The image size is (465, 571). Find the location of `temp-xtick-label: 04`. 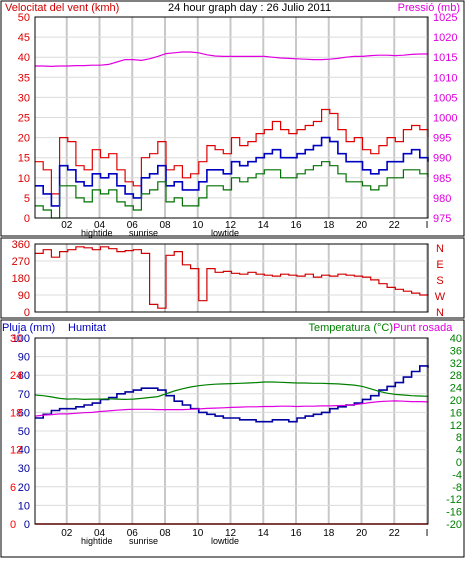

temp-xtick-label: 04 is located at coordinates (100, 533).